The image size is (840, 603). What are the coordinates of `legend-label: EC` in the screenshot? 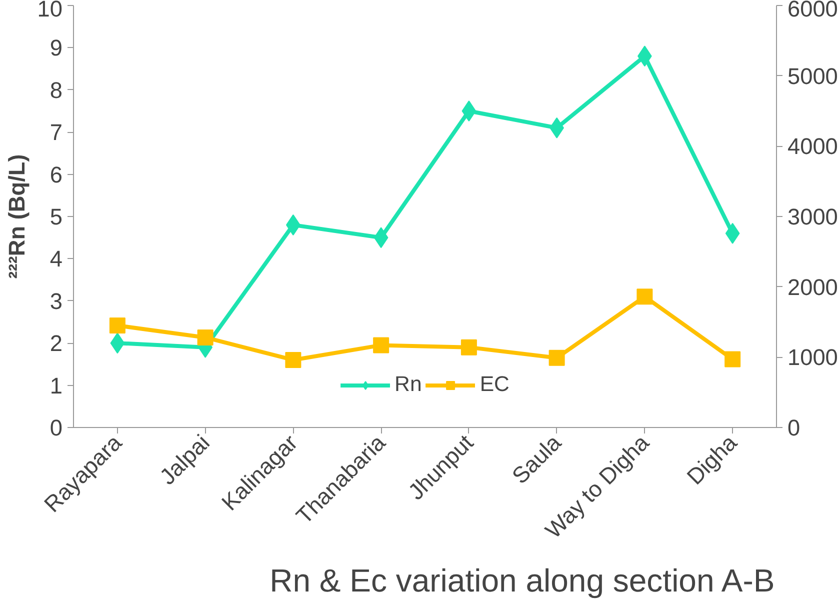 It's located at (495, 384).